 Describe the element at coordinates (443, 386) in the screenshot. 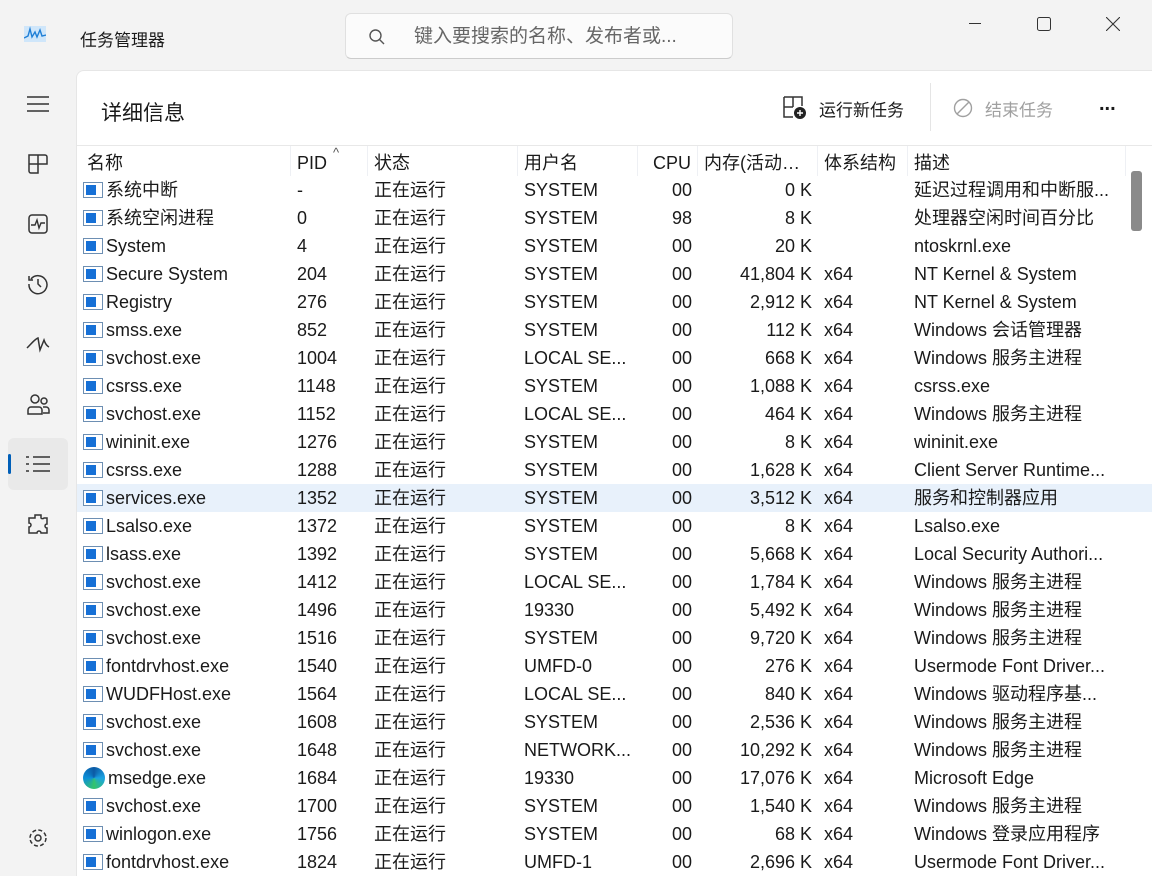

I see `cell-status: 正在运行` at that location.